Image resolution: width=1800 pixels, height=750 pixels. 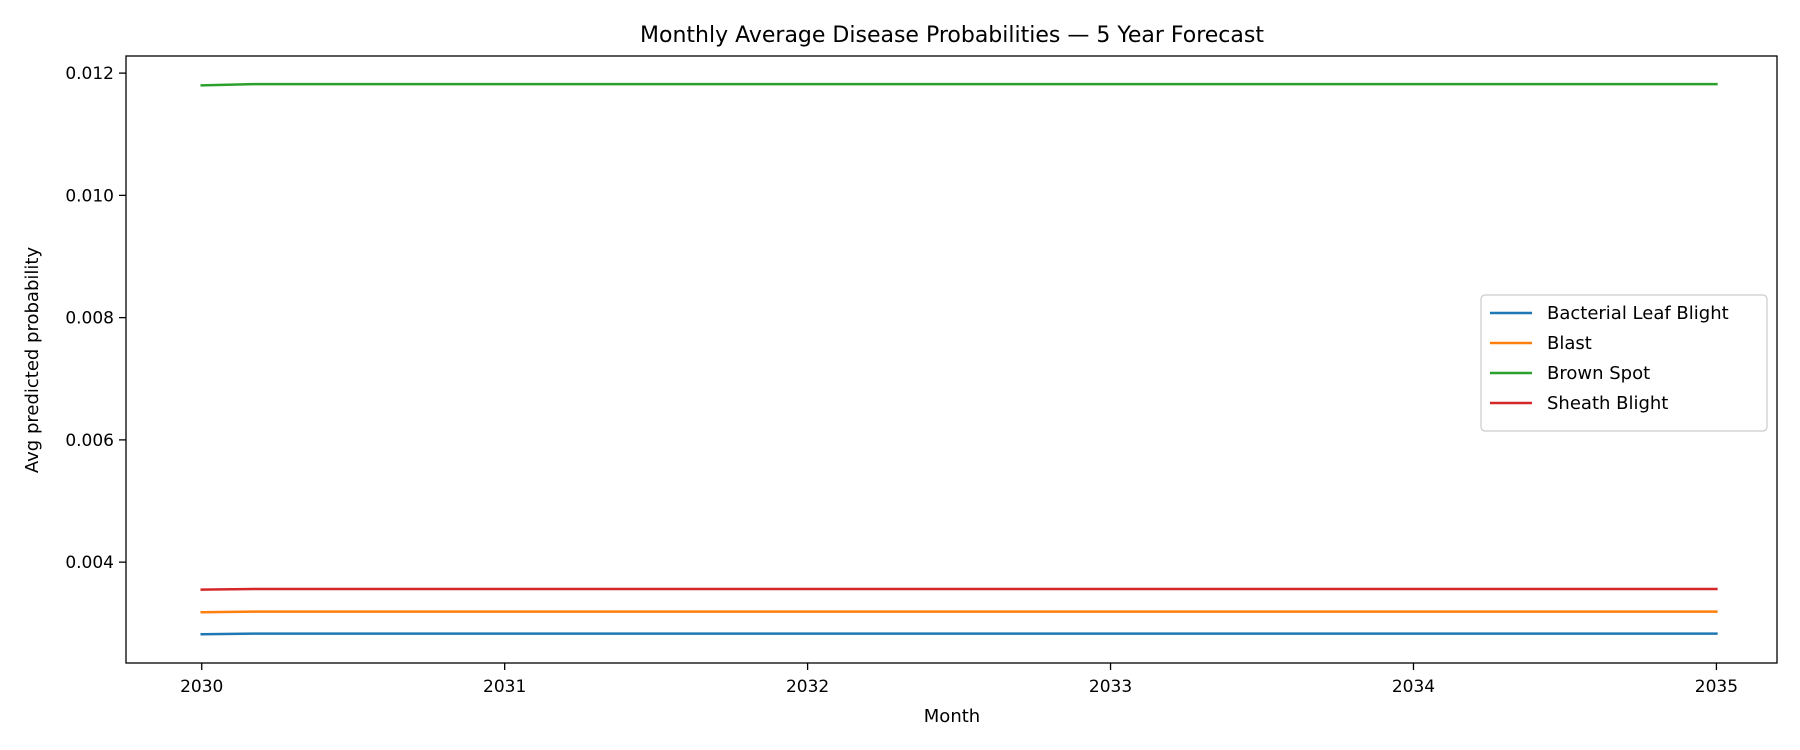 What do you see at coordinates (959, 589) in the screenshot?
I see `series-line-sheath-blight` at bounding box center [959, 589].